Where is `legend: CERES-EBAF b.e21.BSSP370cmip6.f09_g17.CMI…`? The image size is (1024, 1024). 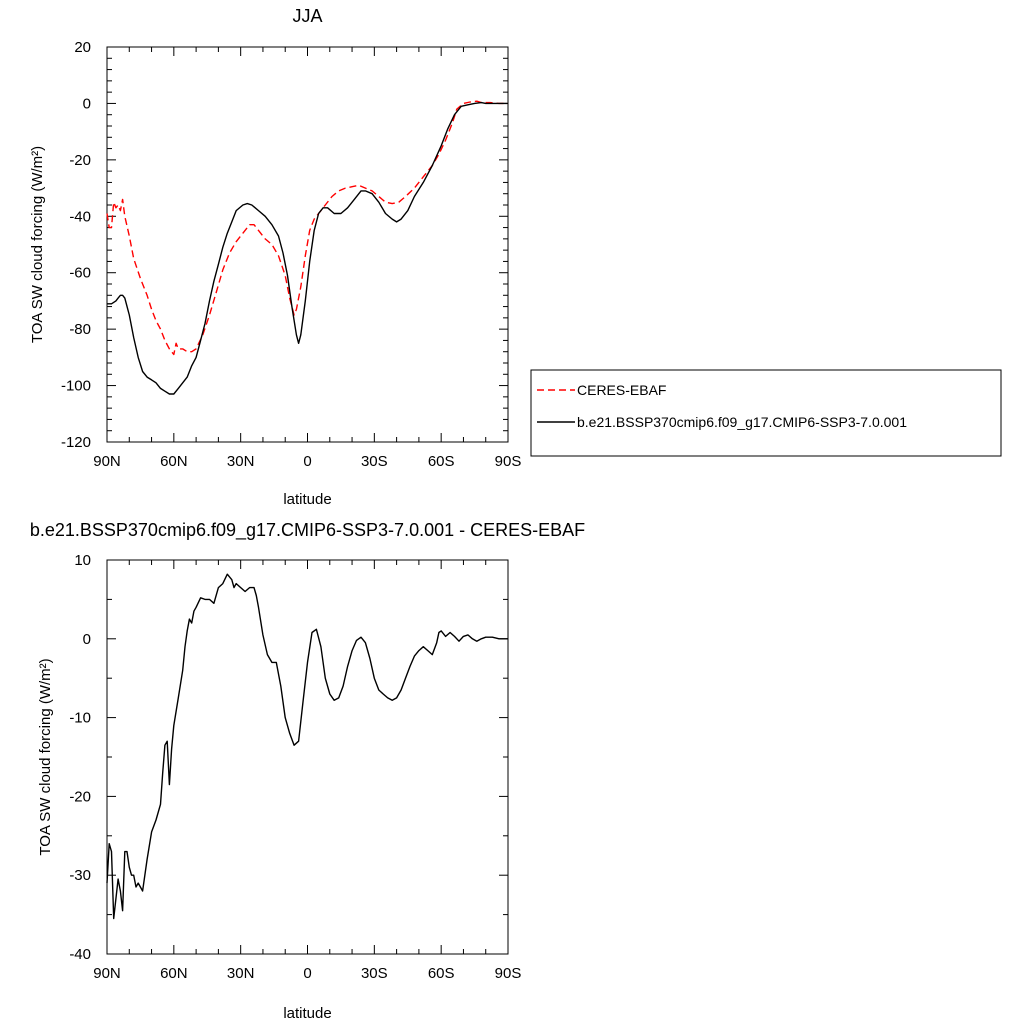 legend: CERES-EBAF b.e21.BSSP370cmip6.f09_g17.CMI… is located at coordinates (766, 413).